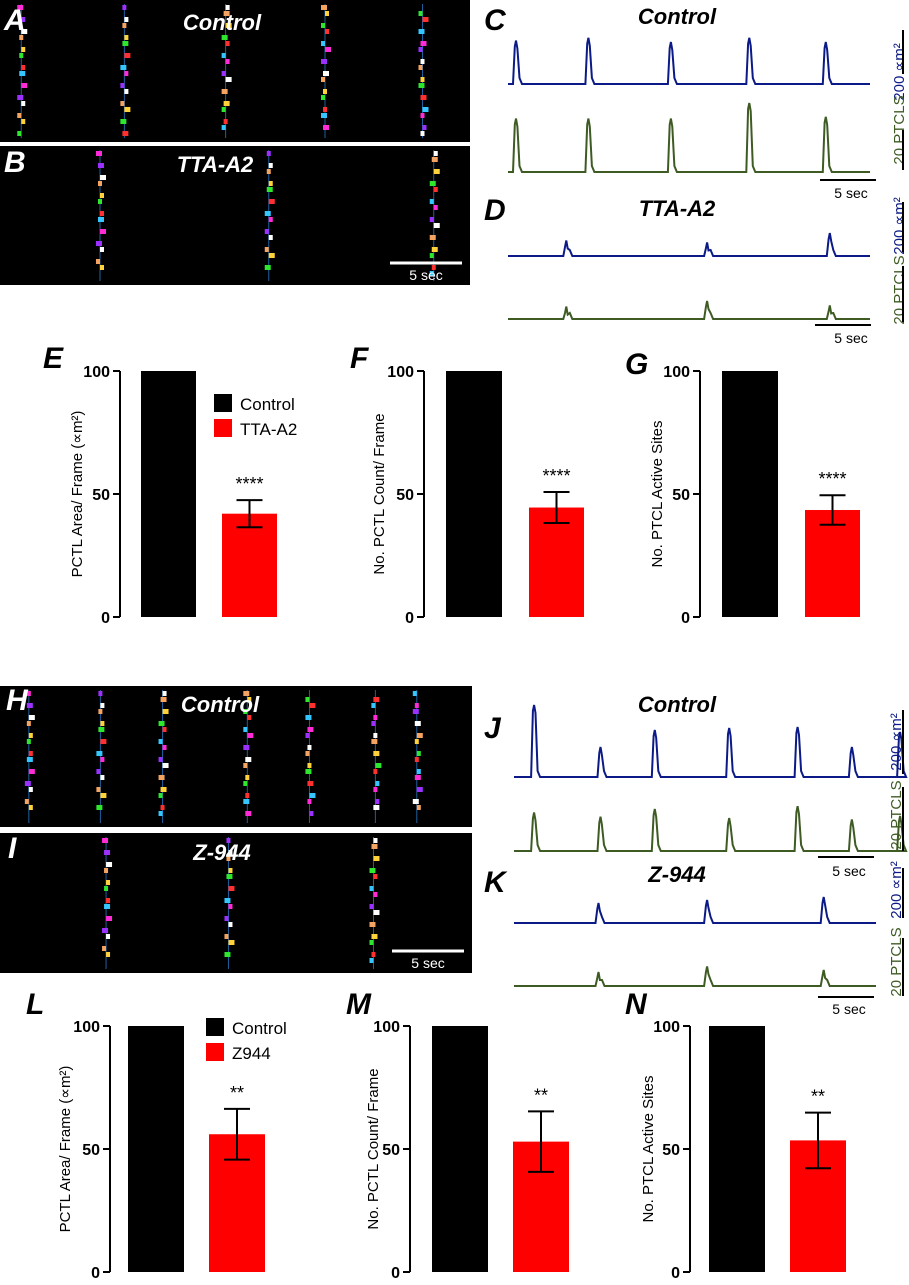  What do you see at coordinates (636, 1004) in the screenshot?
I see `panel-label-n: N` at bounding box center [636, 1004].